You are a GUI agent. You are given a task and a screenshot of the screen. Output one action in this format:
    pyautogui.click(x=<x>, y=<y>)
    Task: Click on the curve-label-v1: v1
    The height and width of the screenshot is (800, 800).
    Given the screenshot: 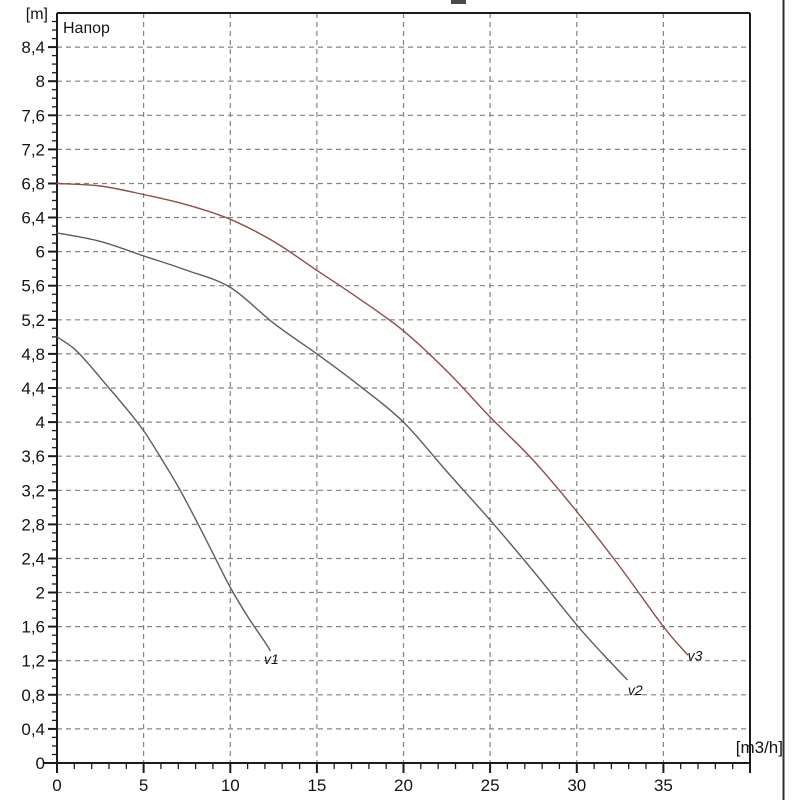 What is the action you would take?
    pyautogui.click(x=271, y=659)
    